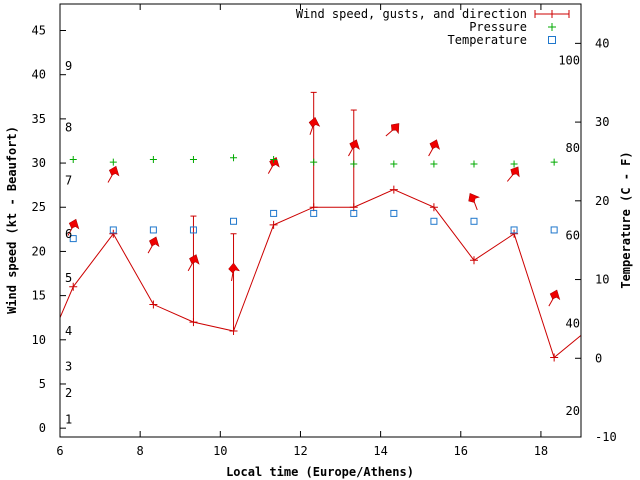 This screenshot has width=640, height=480. What do you see at coordinates (602, 43) in the screenshot?
I see `y2-tick-label: 40` at bounding box center [602, 43].